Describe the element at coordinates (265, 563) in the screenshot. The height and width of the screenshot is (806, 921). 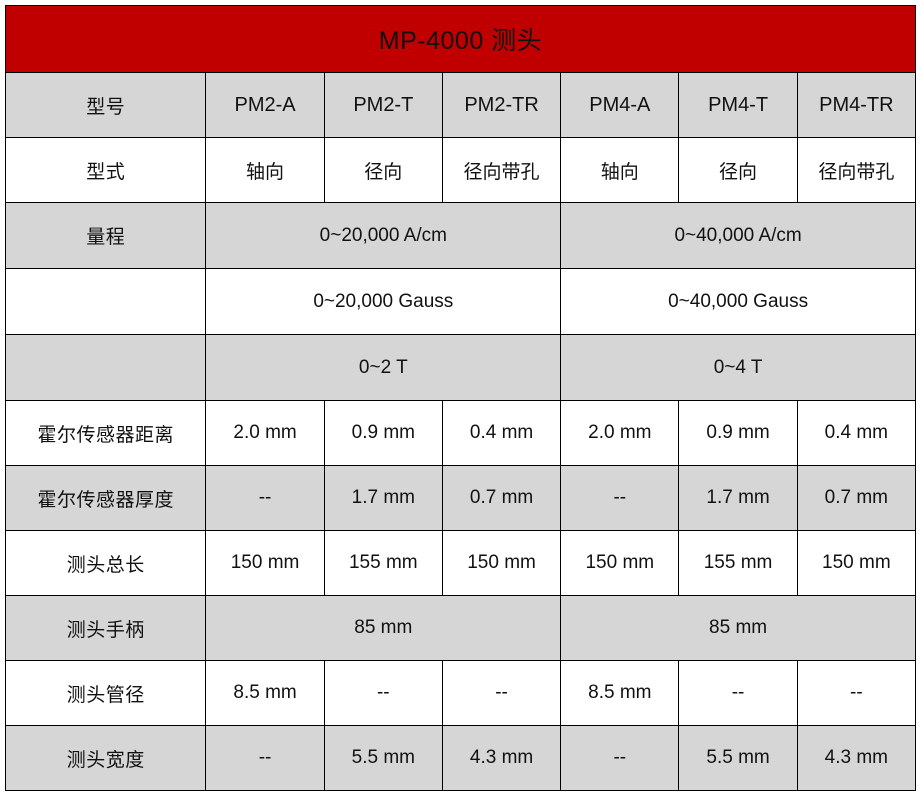
I see `cell-probe-length-pm2a: 150 mm` at that location.